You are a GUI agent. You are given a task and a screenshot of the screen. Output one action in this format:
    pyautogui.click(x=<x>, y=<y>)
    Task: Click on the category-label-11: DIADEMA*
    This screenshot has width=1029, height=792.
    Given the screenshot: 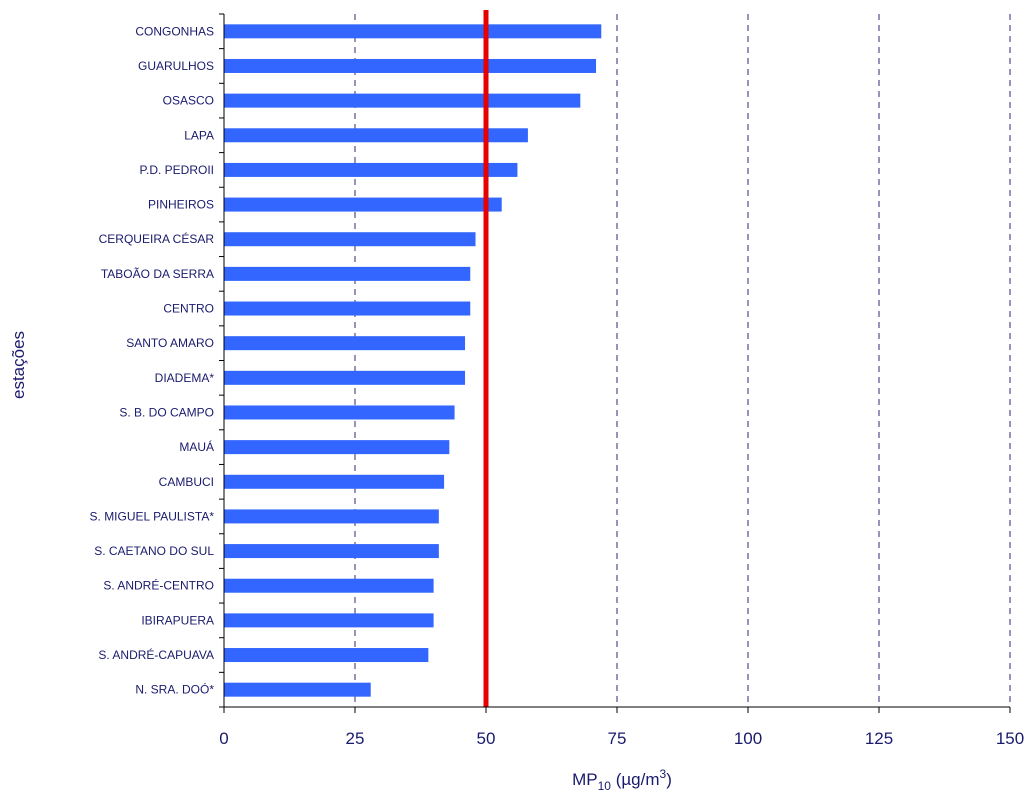 What is the action you would take?
    pyautogui.click(x=185, y=378)
    